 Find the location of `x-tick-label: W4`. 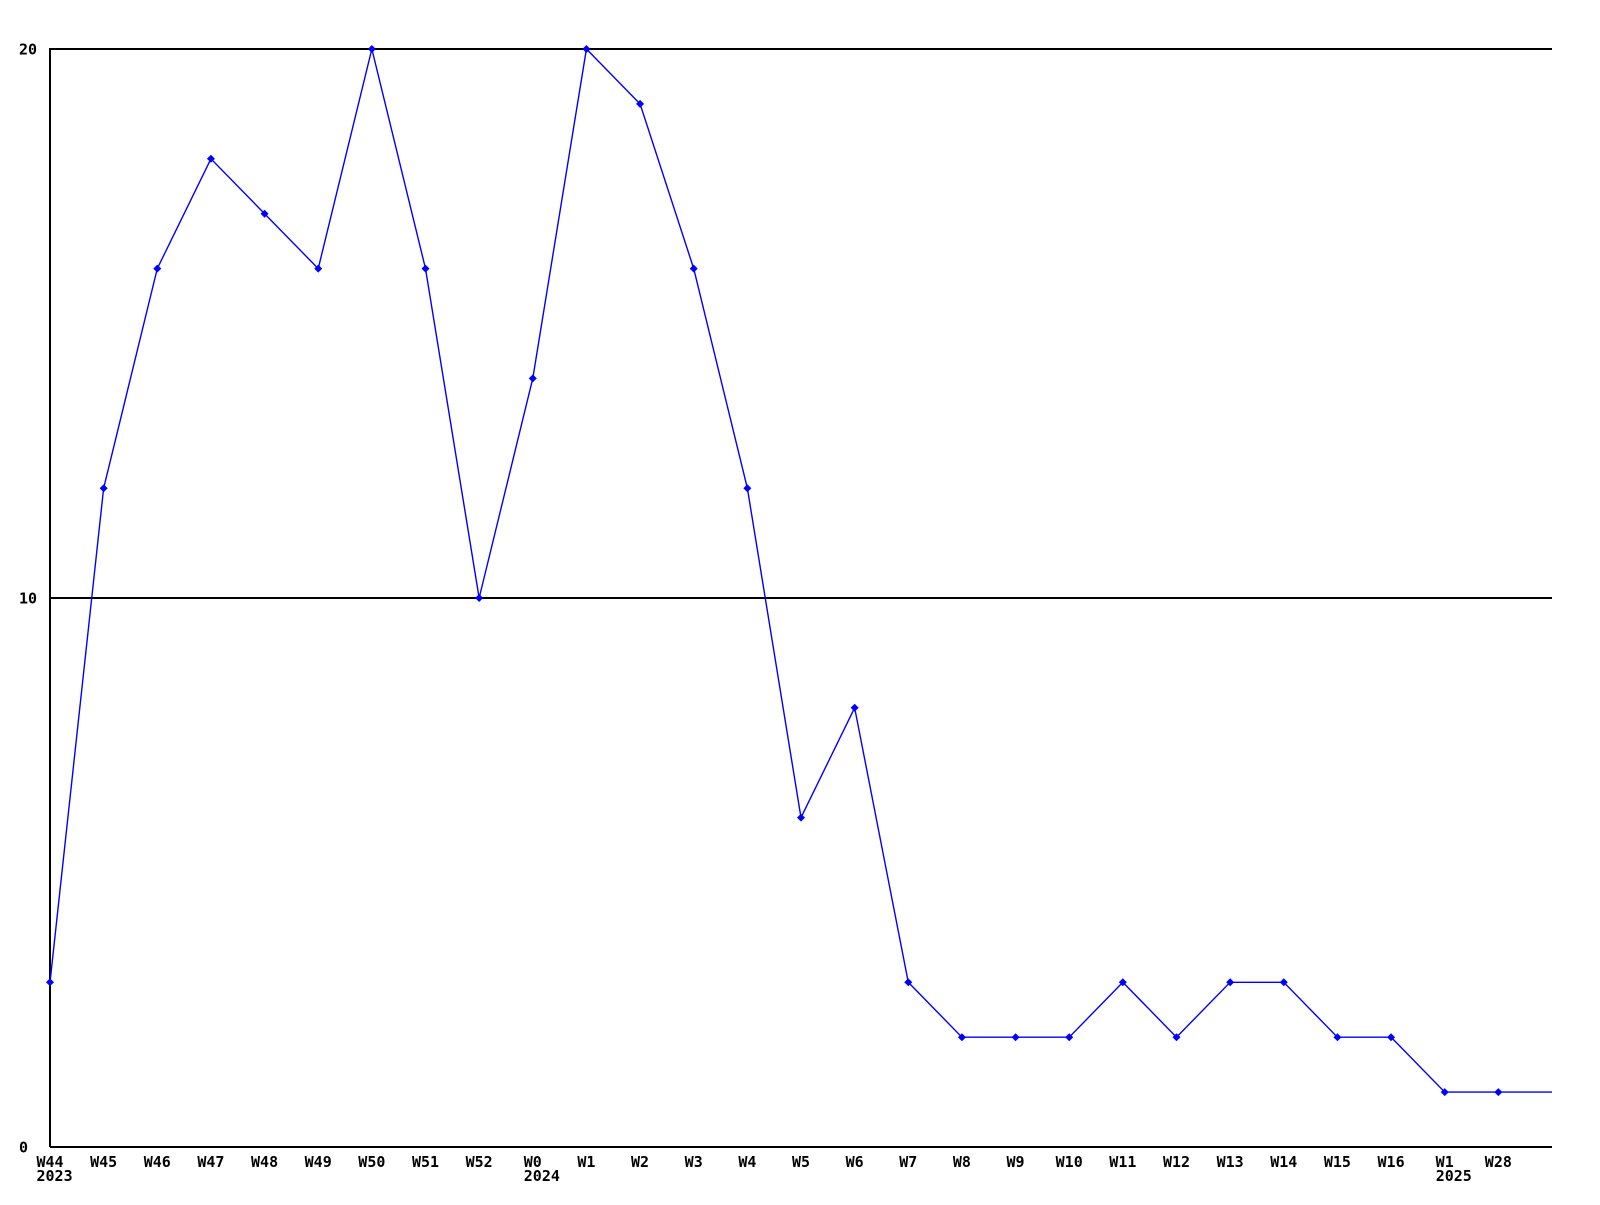

x-tick-label: W4 is located at coordinates (747, 1162).